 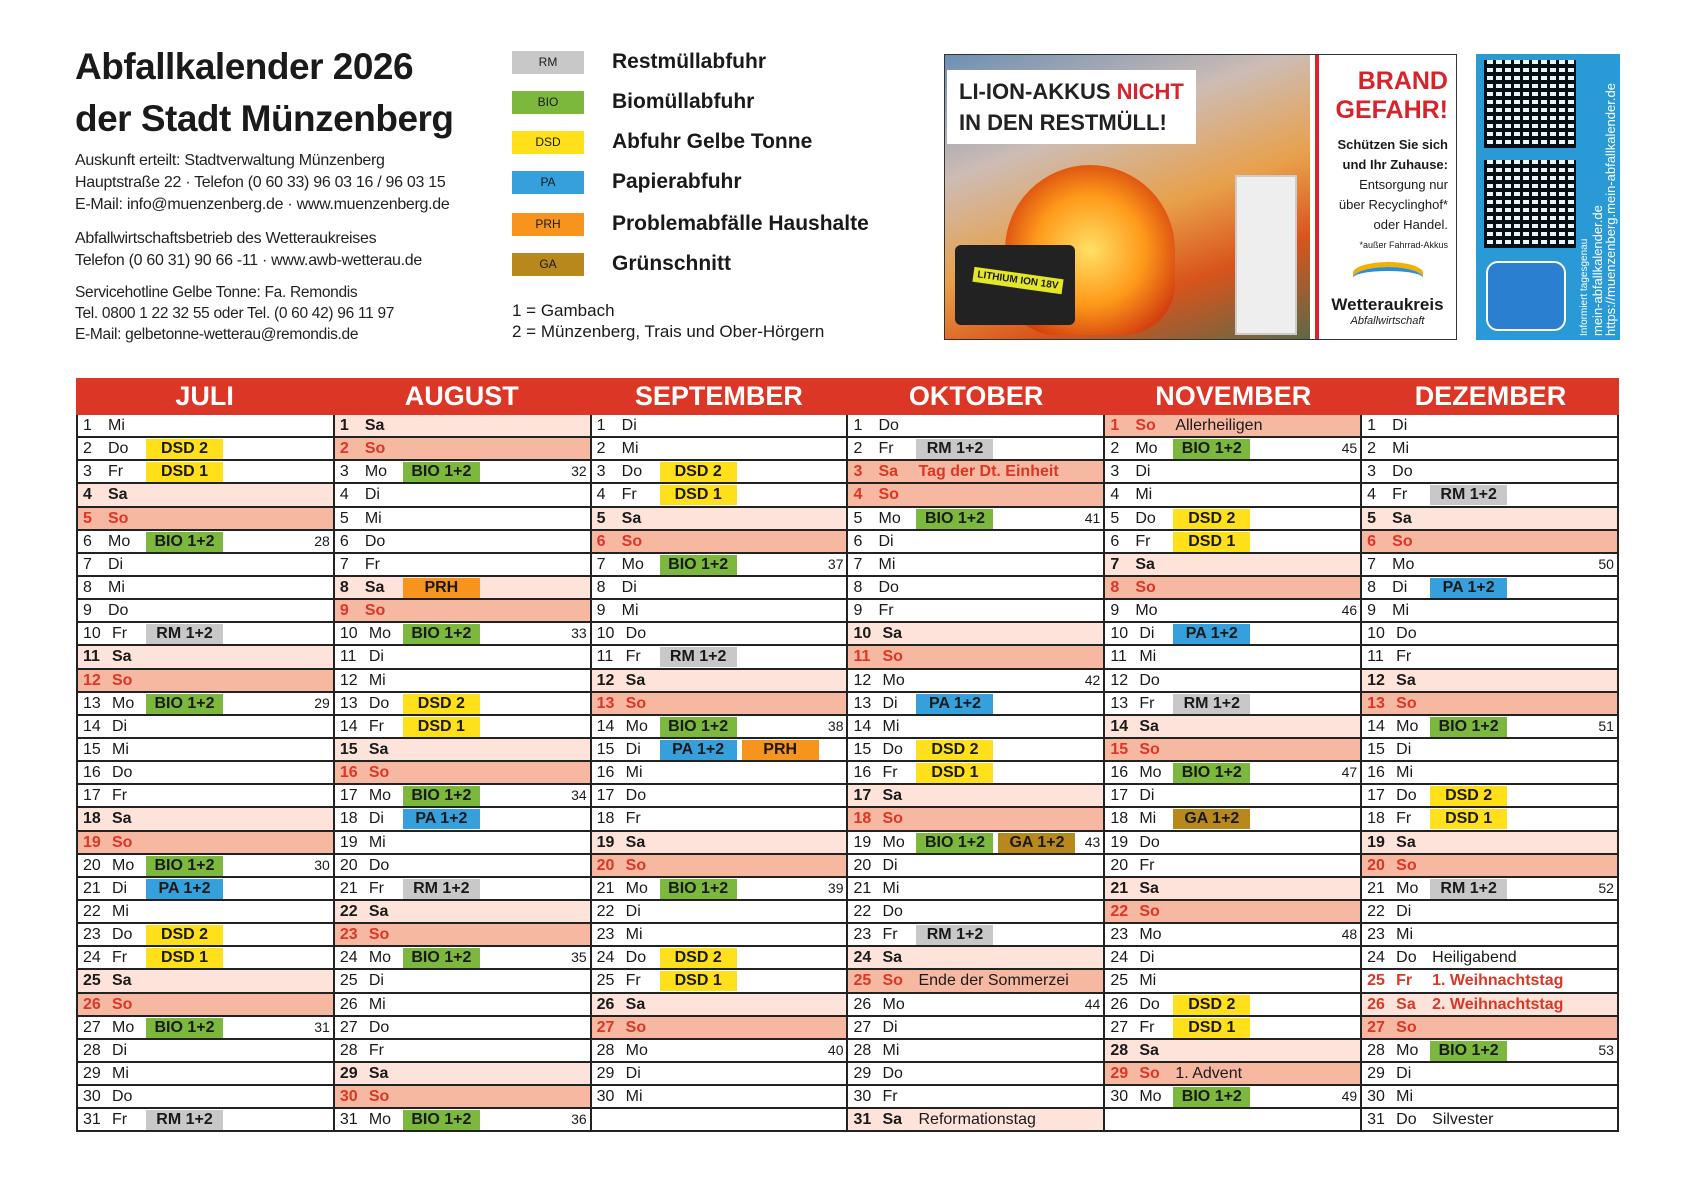 I want to click on week-number: 39, so click(x=835, y=887).